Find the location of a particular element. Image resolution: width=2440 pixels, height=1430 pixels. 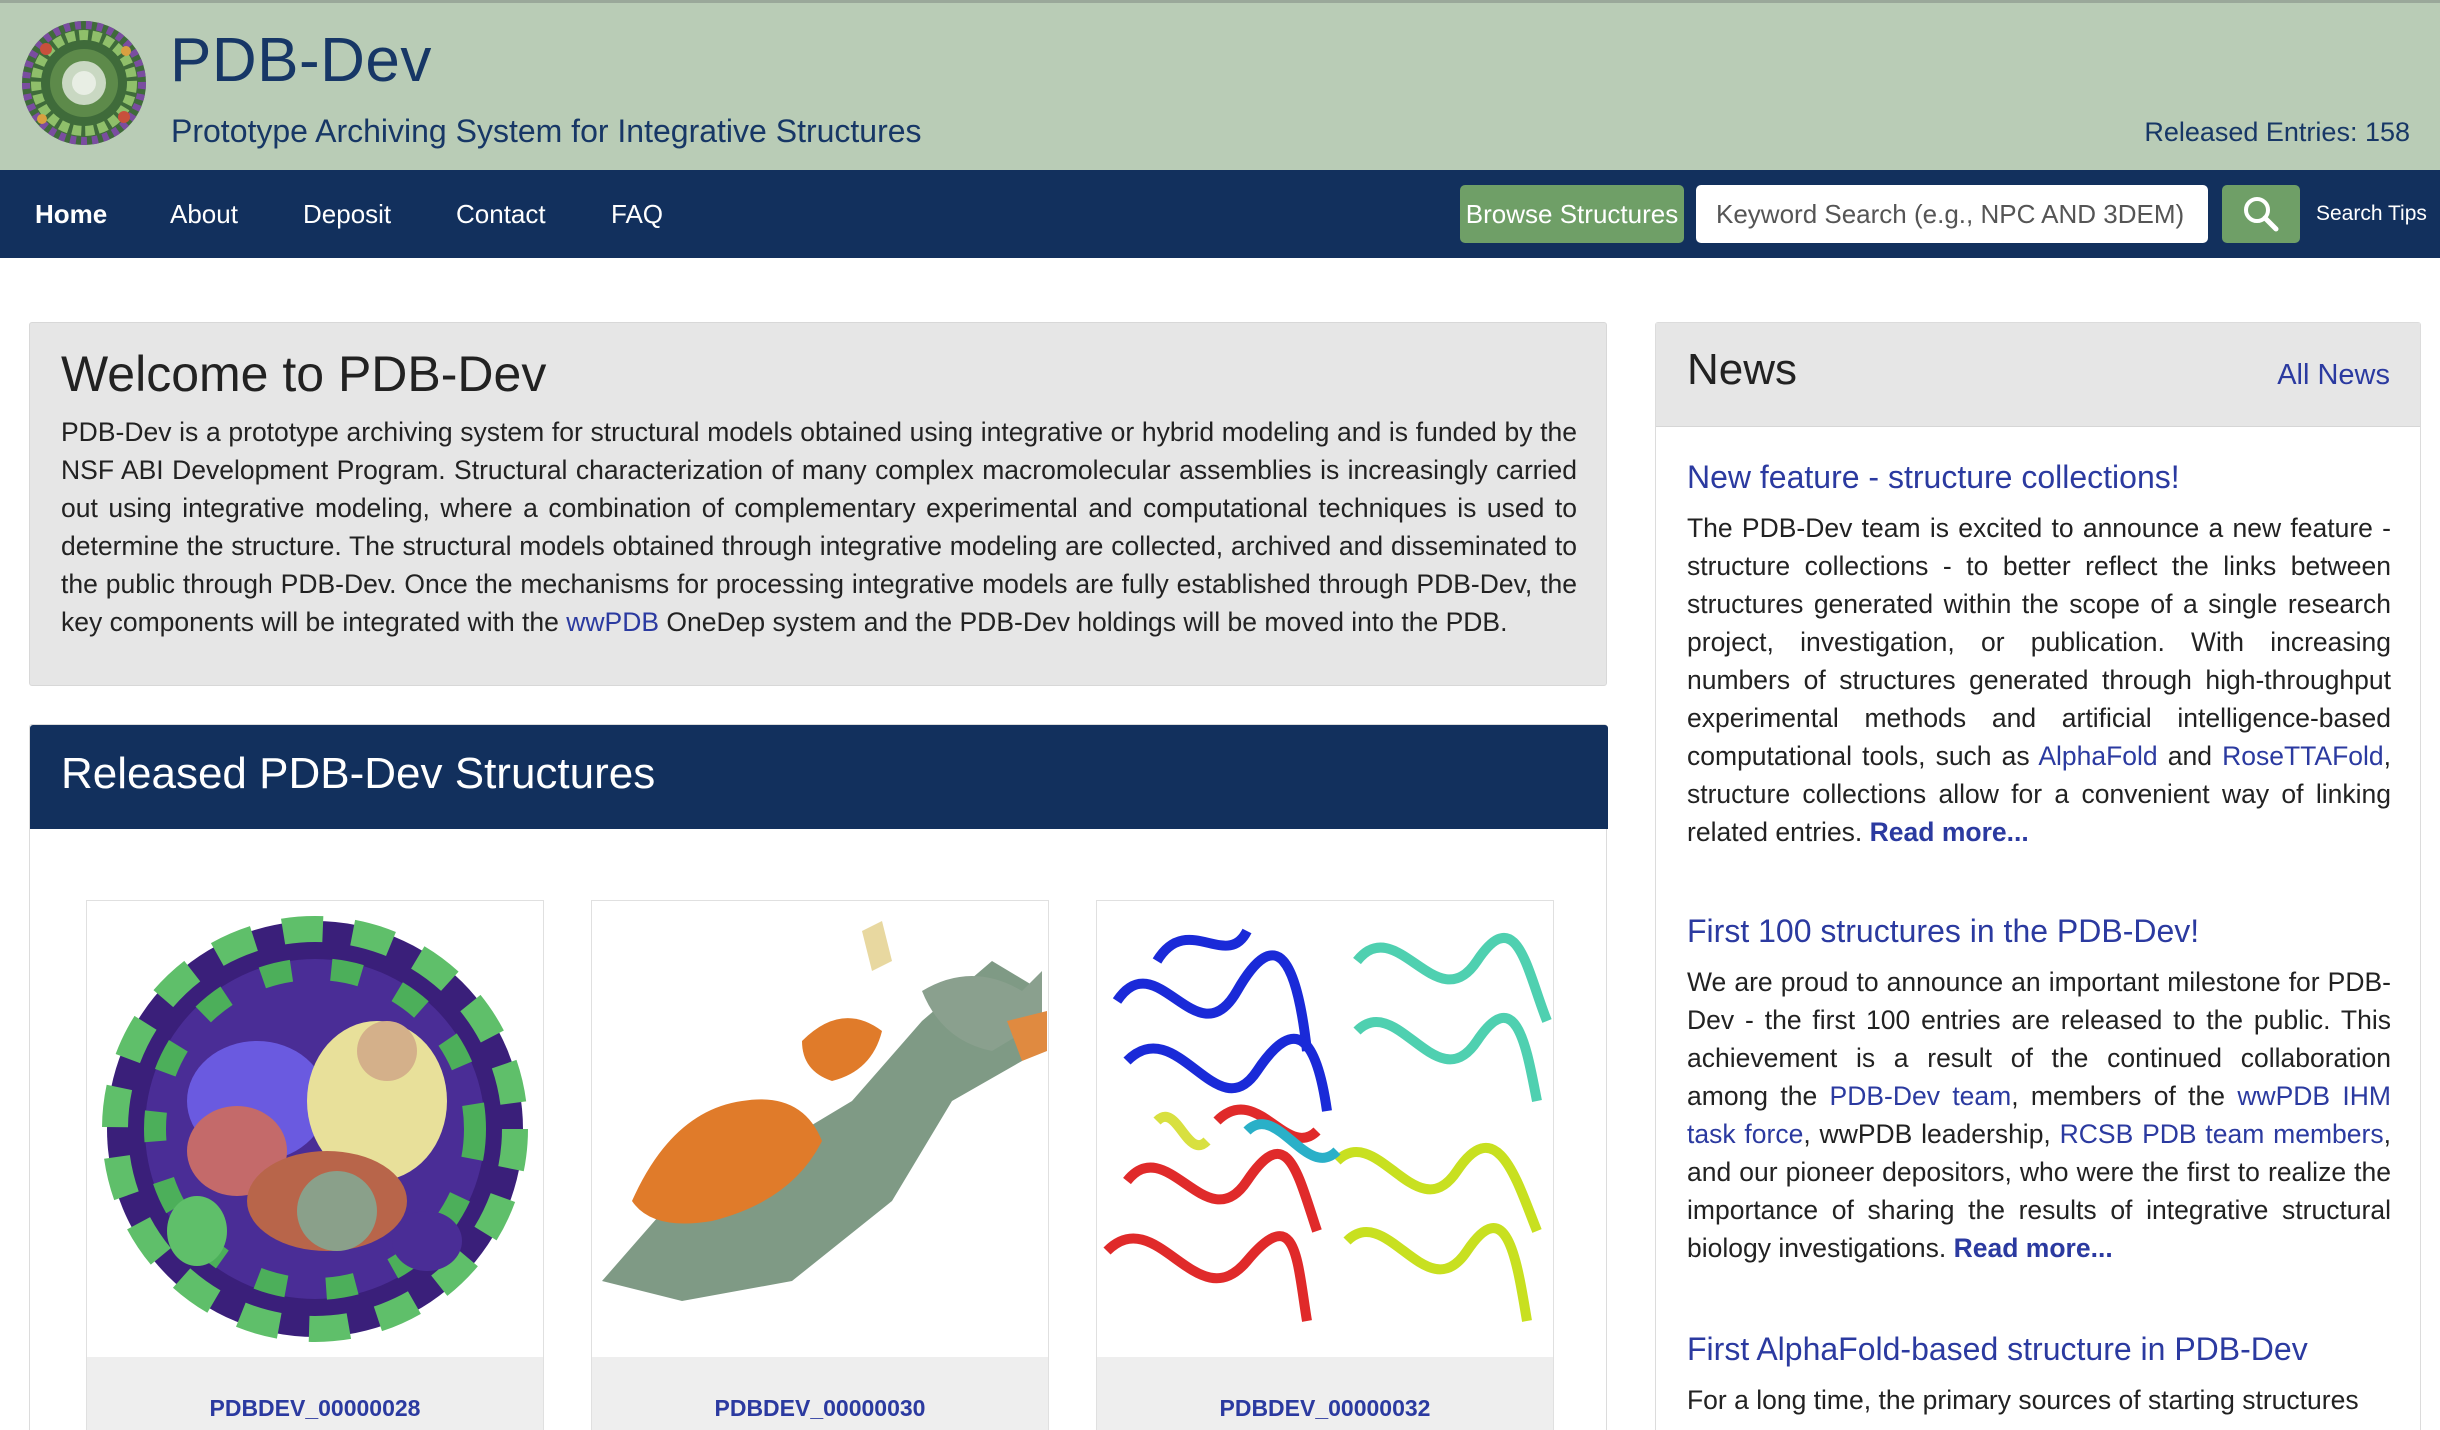

structure-card: PDBDEV_00000030 is located at coordinates (820, 1165).